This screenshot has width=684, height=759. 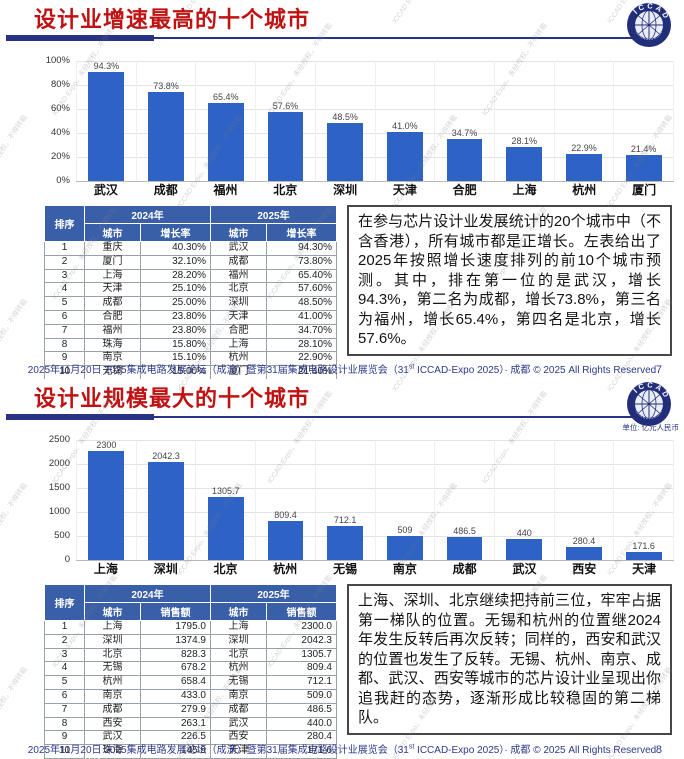 I want to click on bar-value-label: 1305.7, so click(x=225, y=491).